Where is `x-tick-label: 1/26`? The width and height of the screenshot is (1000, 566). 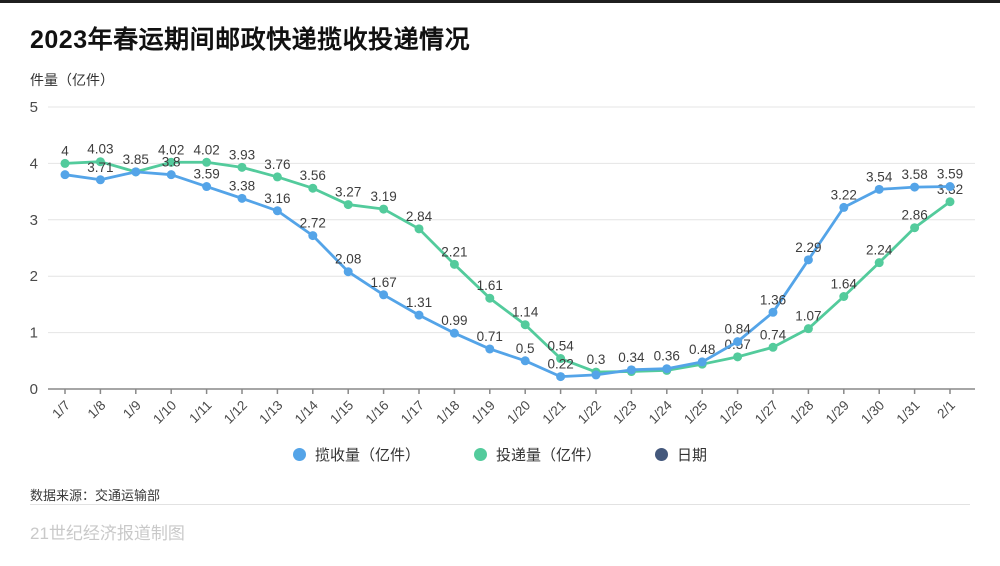 x-tick-label: 1/26 is located at coordinates (731, 412).